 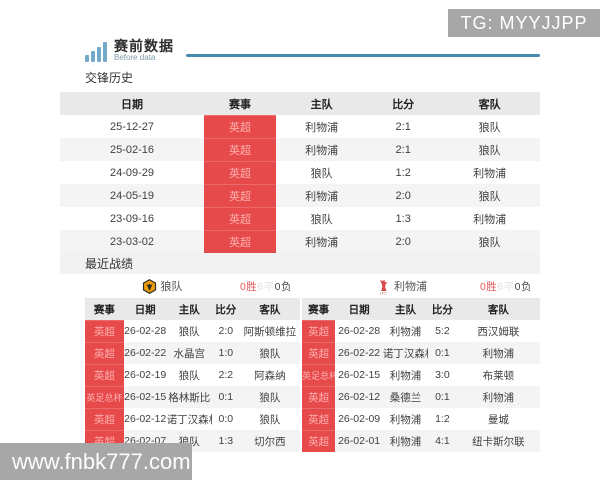 I want to click on table-row: 英超 26-02-28 利物浦 5:2 西汉姆联, so click(x=421, y=331).